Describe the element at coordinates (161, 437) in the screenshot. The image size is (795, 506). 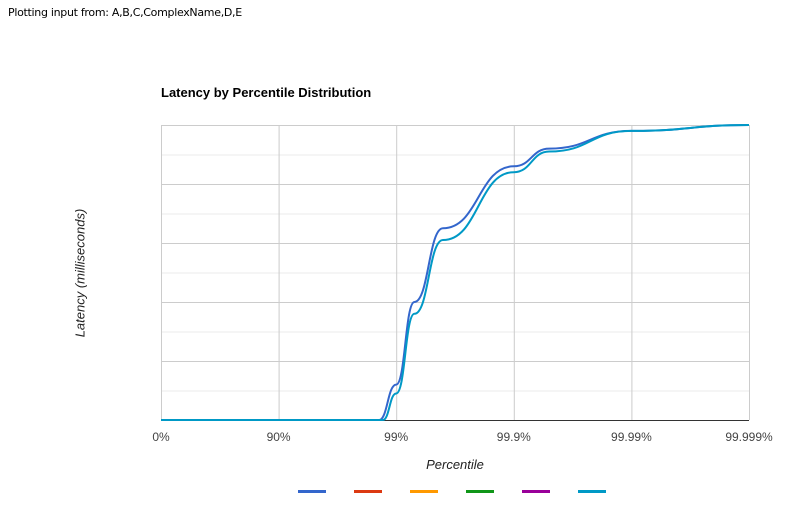
I see `x-tick-label: 0%` at that location.